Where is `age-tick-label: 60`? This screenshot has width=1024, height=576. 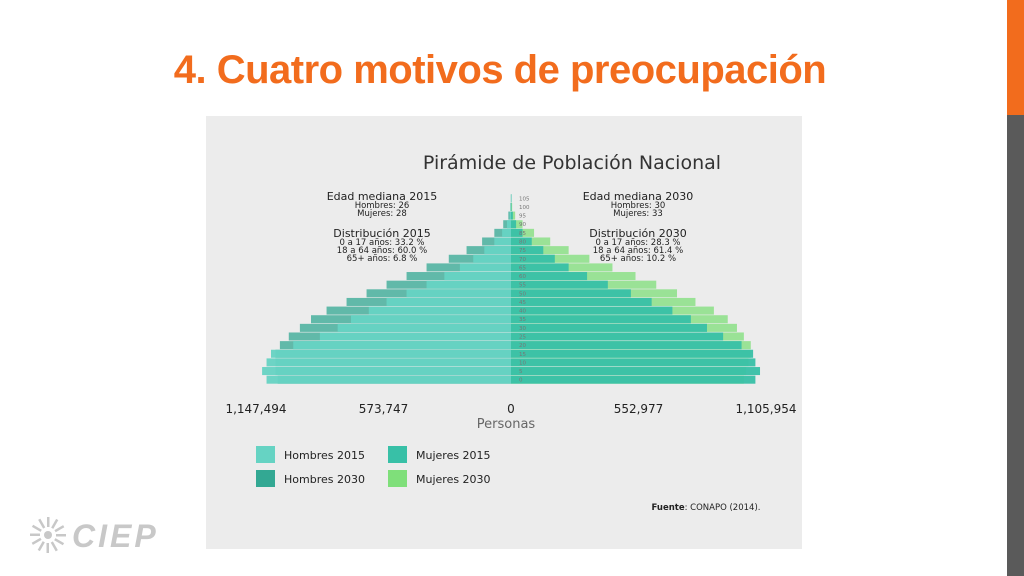 age-tick-label: 60 is located at coordinates (522, 277).